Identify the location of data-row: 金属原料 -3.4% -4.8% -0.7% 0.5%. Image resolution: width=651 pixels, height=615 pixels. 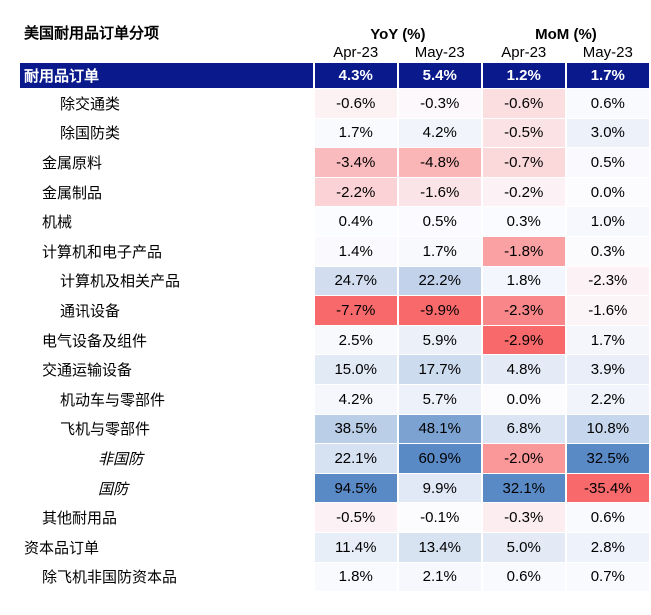
(334, 162).